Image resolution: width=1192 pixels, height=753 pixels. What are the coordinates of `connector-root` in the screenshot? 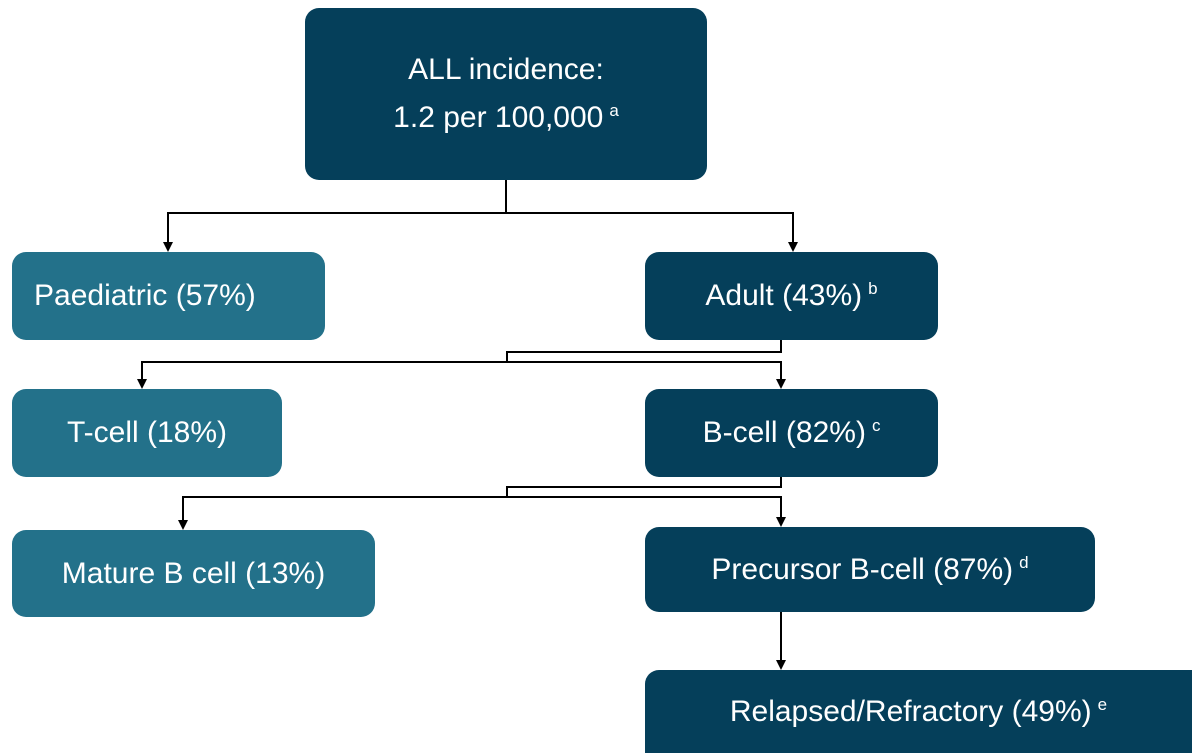 It's located at (480, 216).